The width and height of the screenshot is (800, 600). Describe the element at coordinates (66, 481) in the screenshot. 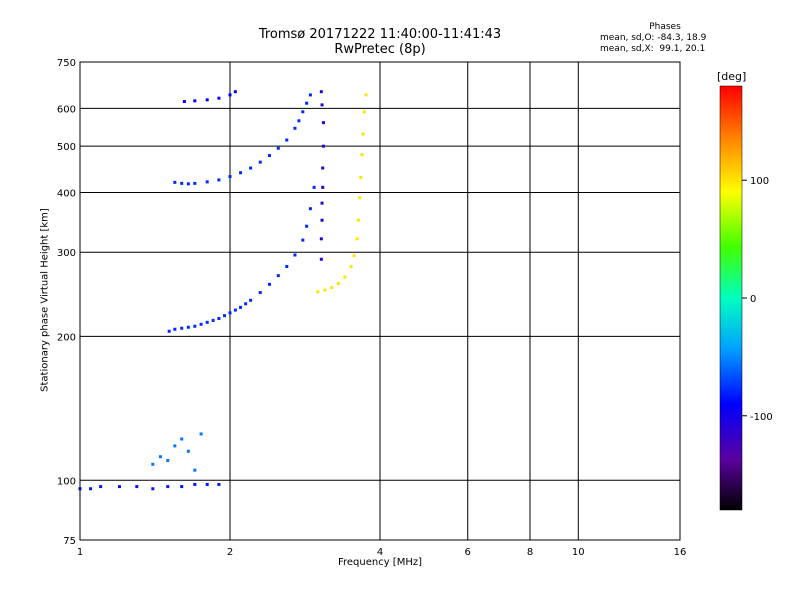

I see `y-tick-label: 100` at that location.